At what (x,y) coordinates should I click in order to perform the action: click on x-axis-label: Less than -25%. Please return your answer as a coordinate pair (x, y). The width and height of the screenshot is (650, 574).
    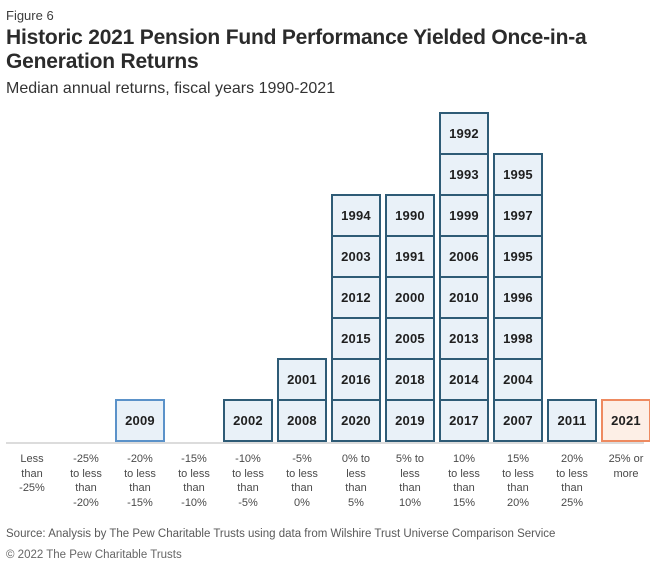
    Looking at the image, I should click on (32, 474).